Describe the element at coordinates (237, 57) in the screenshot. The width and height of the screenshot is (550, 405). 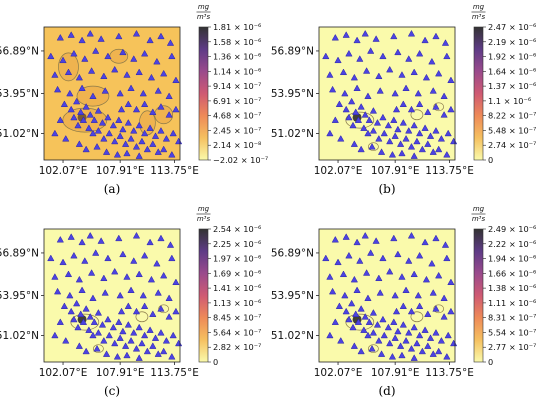
I see `colorbar-tick-label: 1.36 × 10⁻⁶` at that location.